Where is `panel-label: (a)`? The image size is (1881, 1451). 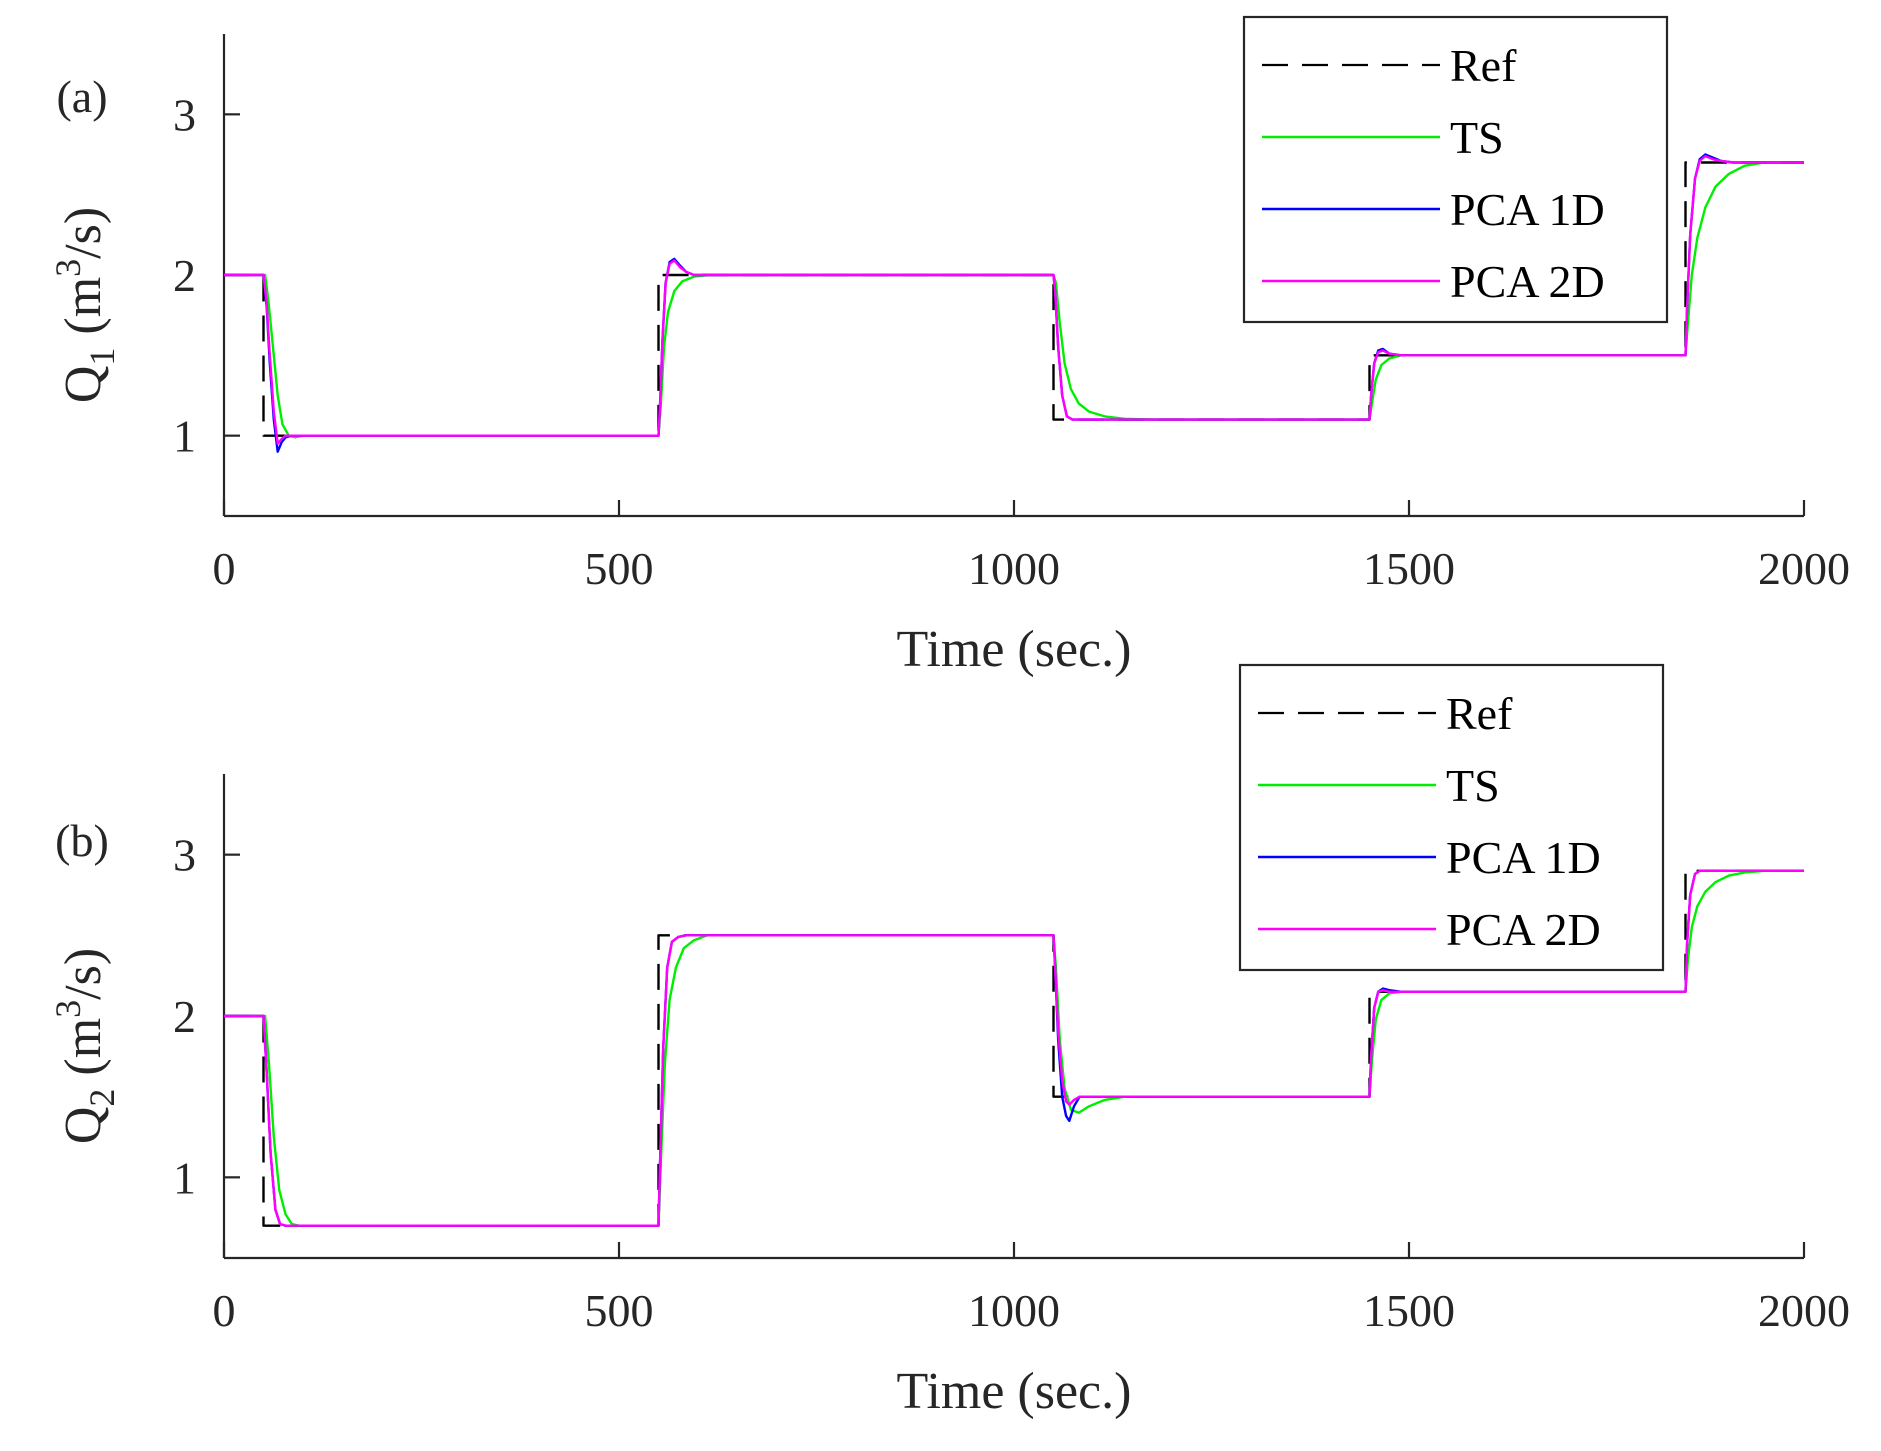 panel-label: (a) is located at coordinates (81, 96).